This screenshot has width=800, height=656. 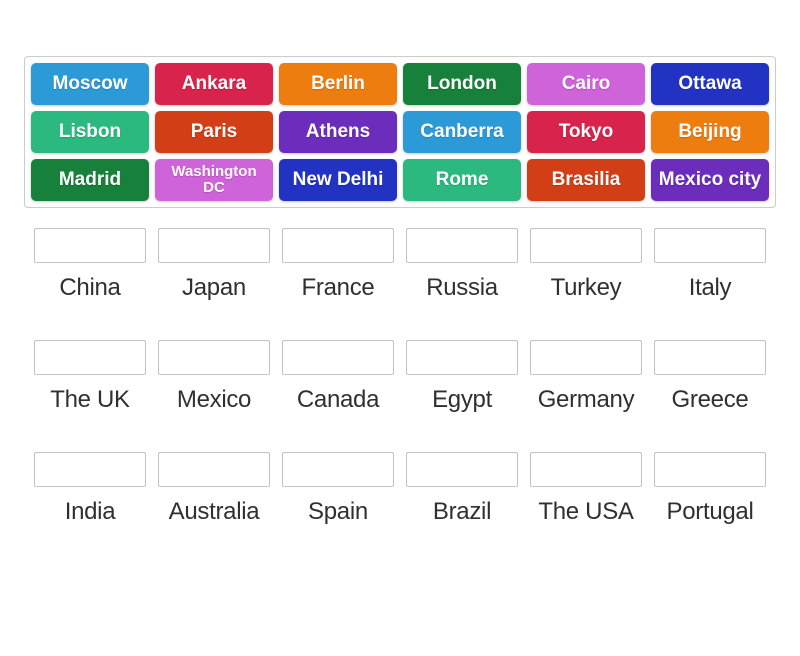 What do you see at coordinates (586, 287) in the screenshot?
I see `country-label-turkey: Turkey` at bounding box center [586, 287].